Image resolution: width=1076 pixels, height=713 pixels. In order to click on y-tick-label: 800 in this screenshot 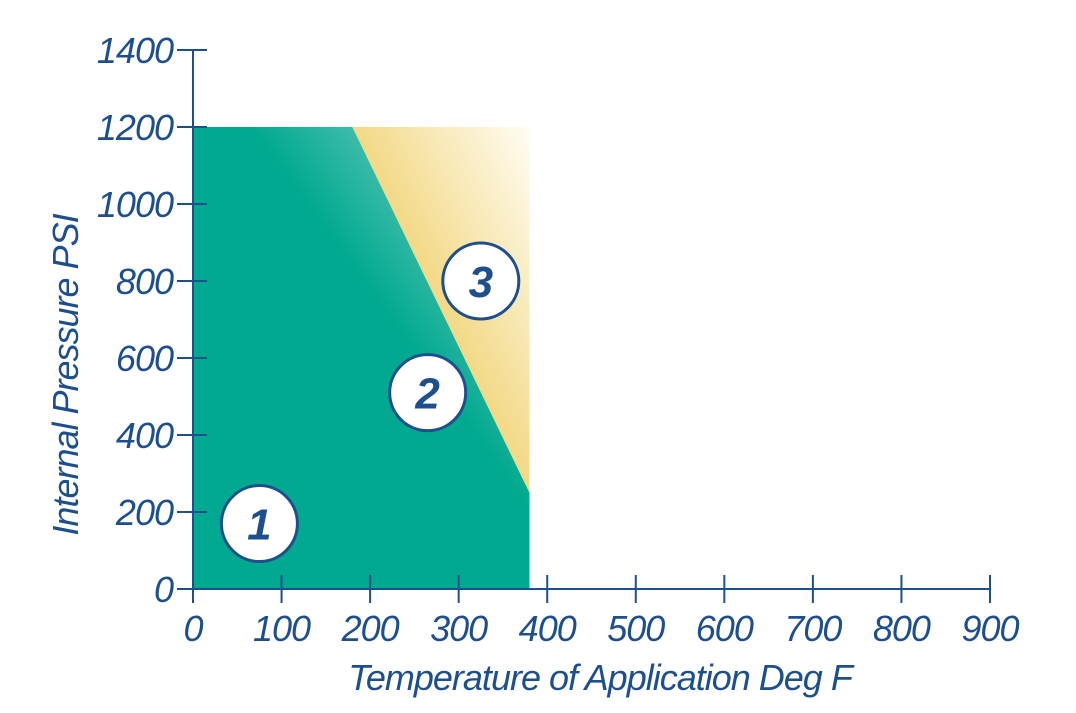, I will do `click(145, 281)`.